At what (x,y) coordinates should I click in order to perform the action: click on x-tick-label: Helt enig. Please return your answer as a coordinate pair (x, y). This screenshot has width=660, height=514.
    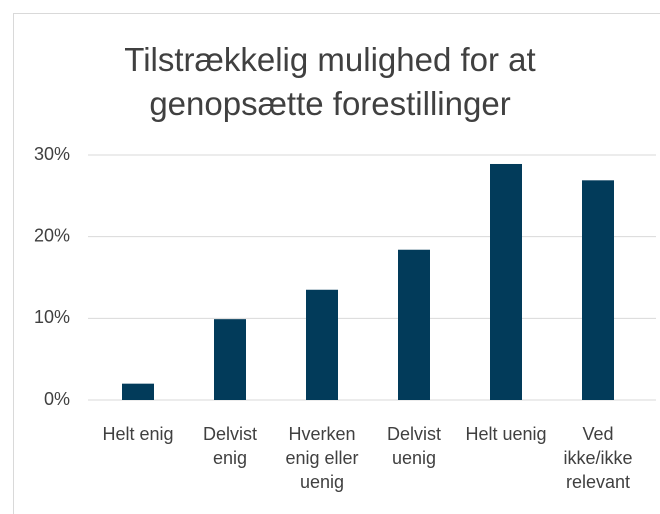
    Looking at the image, I should click on (138, 434).